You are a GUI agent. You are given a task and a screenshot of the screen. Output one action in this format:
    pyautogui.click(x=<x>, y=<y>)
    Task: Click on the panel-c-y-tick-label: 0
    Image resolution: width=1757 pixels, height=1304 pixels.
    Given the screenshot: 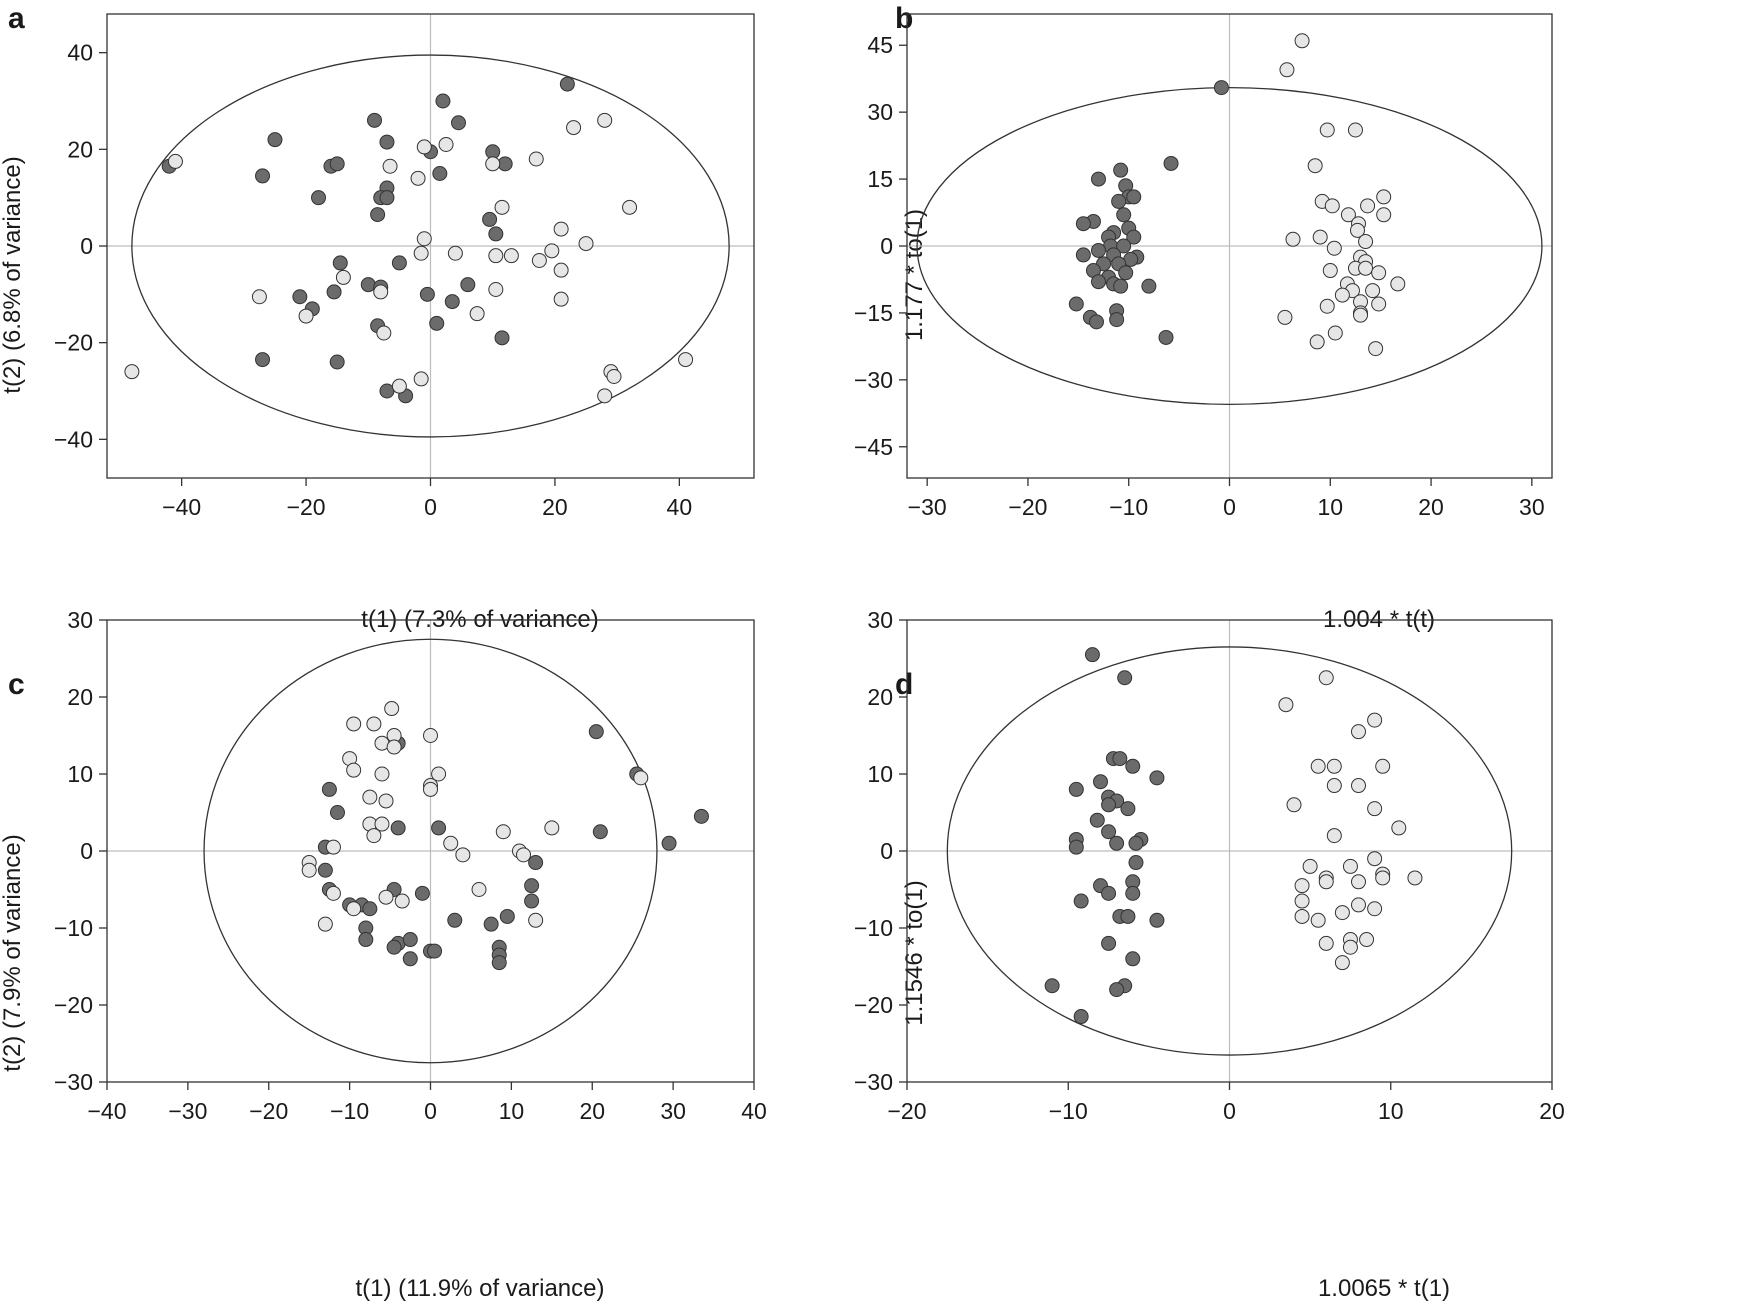 What is the action you would take?
    pyautogui.click(x=86, y=851)
    